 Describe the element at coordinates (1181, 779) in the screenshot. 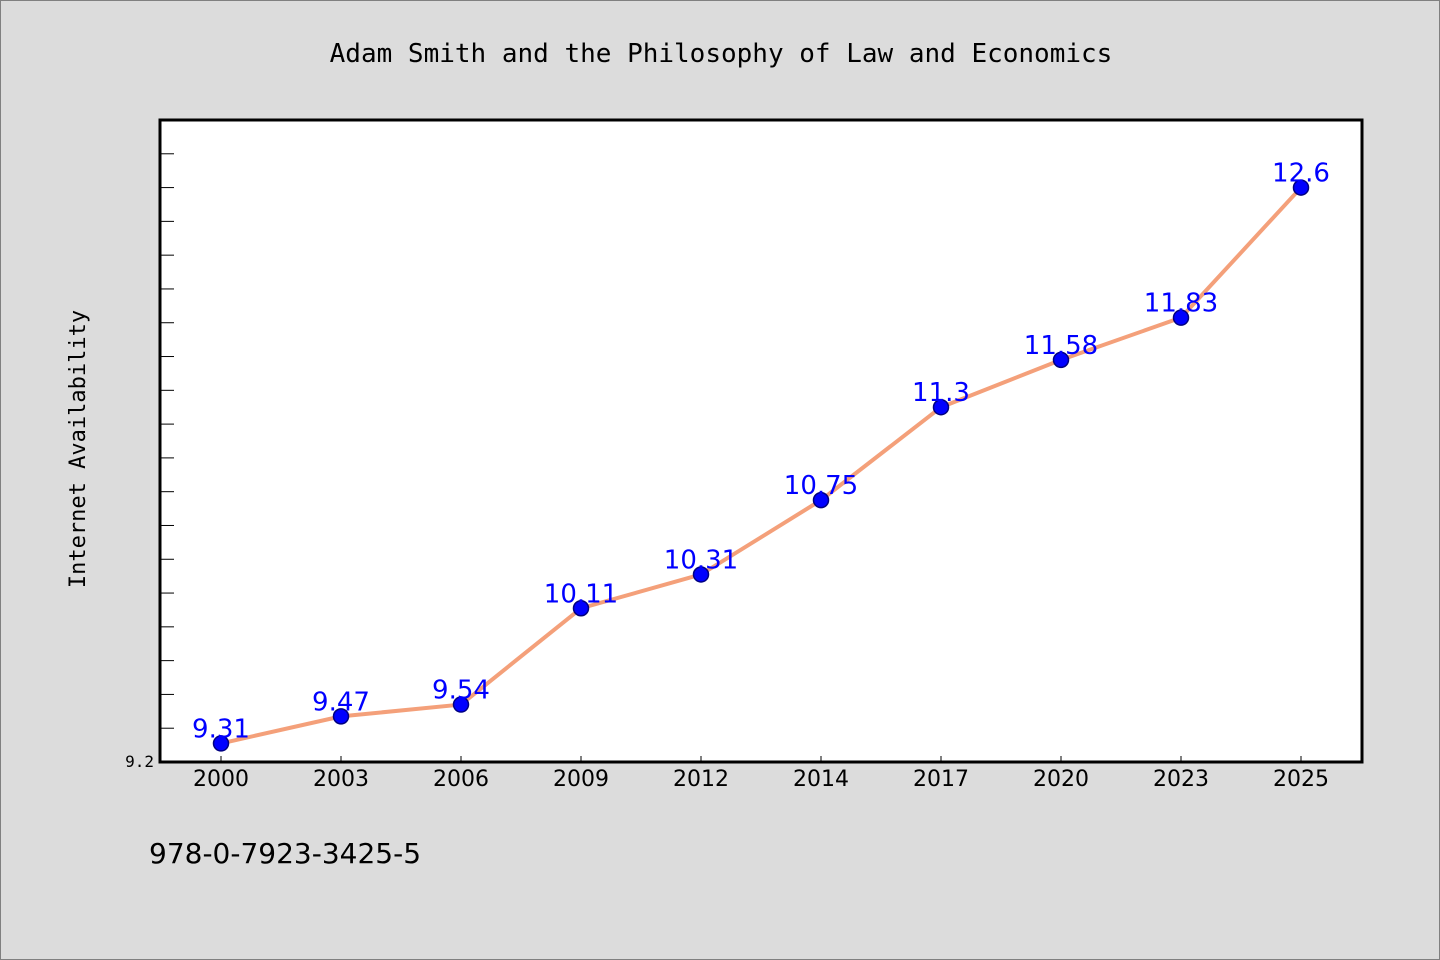

I see `x-tick-label: 2023` at that location.